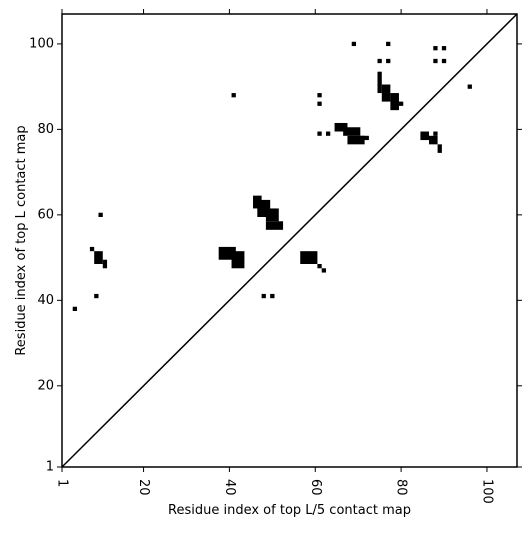 This screenshot has width=531, height=536. I want to click on x-tick-label: 40, so click(229, 487).